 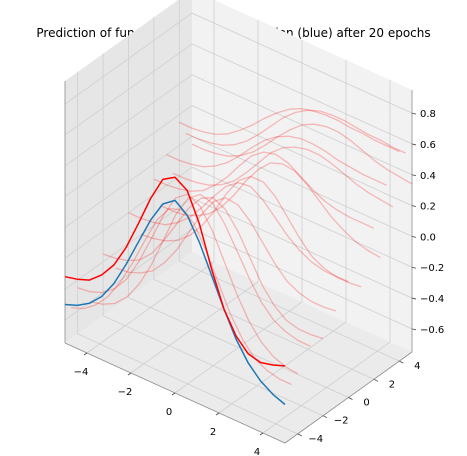 What do you see at coordinates (432, 299) in the screenshot?
I see `z-tick-label: −0.4` at bounding box center [432, 299].